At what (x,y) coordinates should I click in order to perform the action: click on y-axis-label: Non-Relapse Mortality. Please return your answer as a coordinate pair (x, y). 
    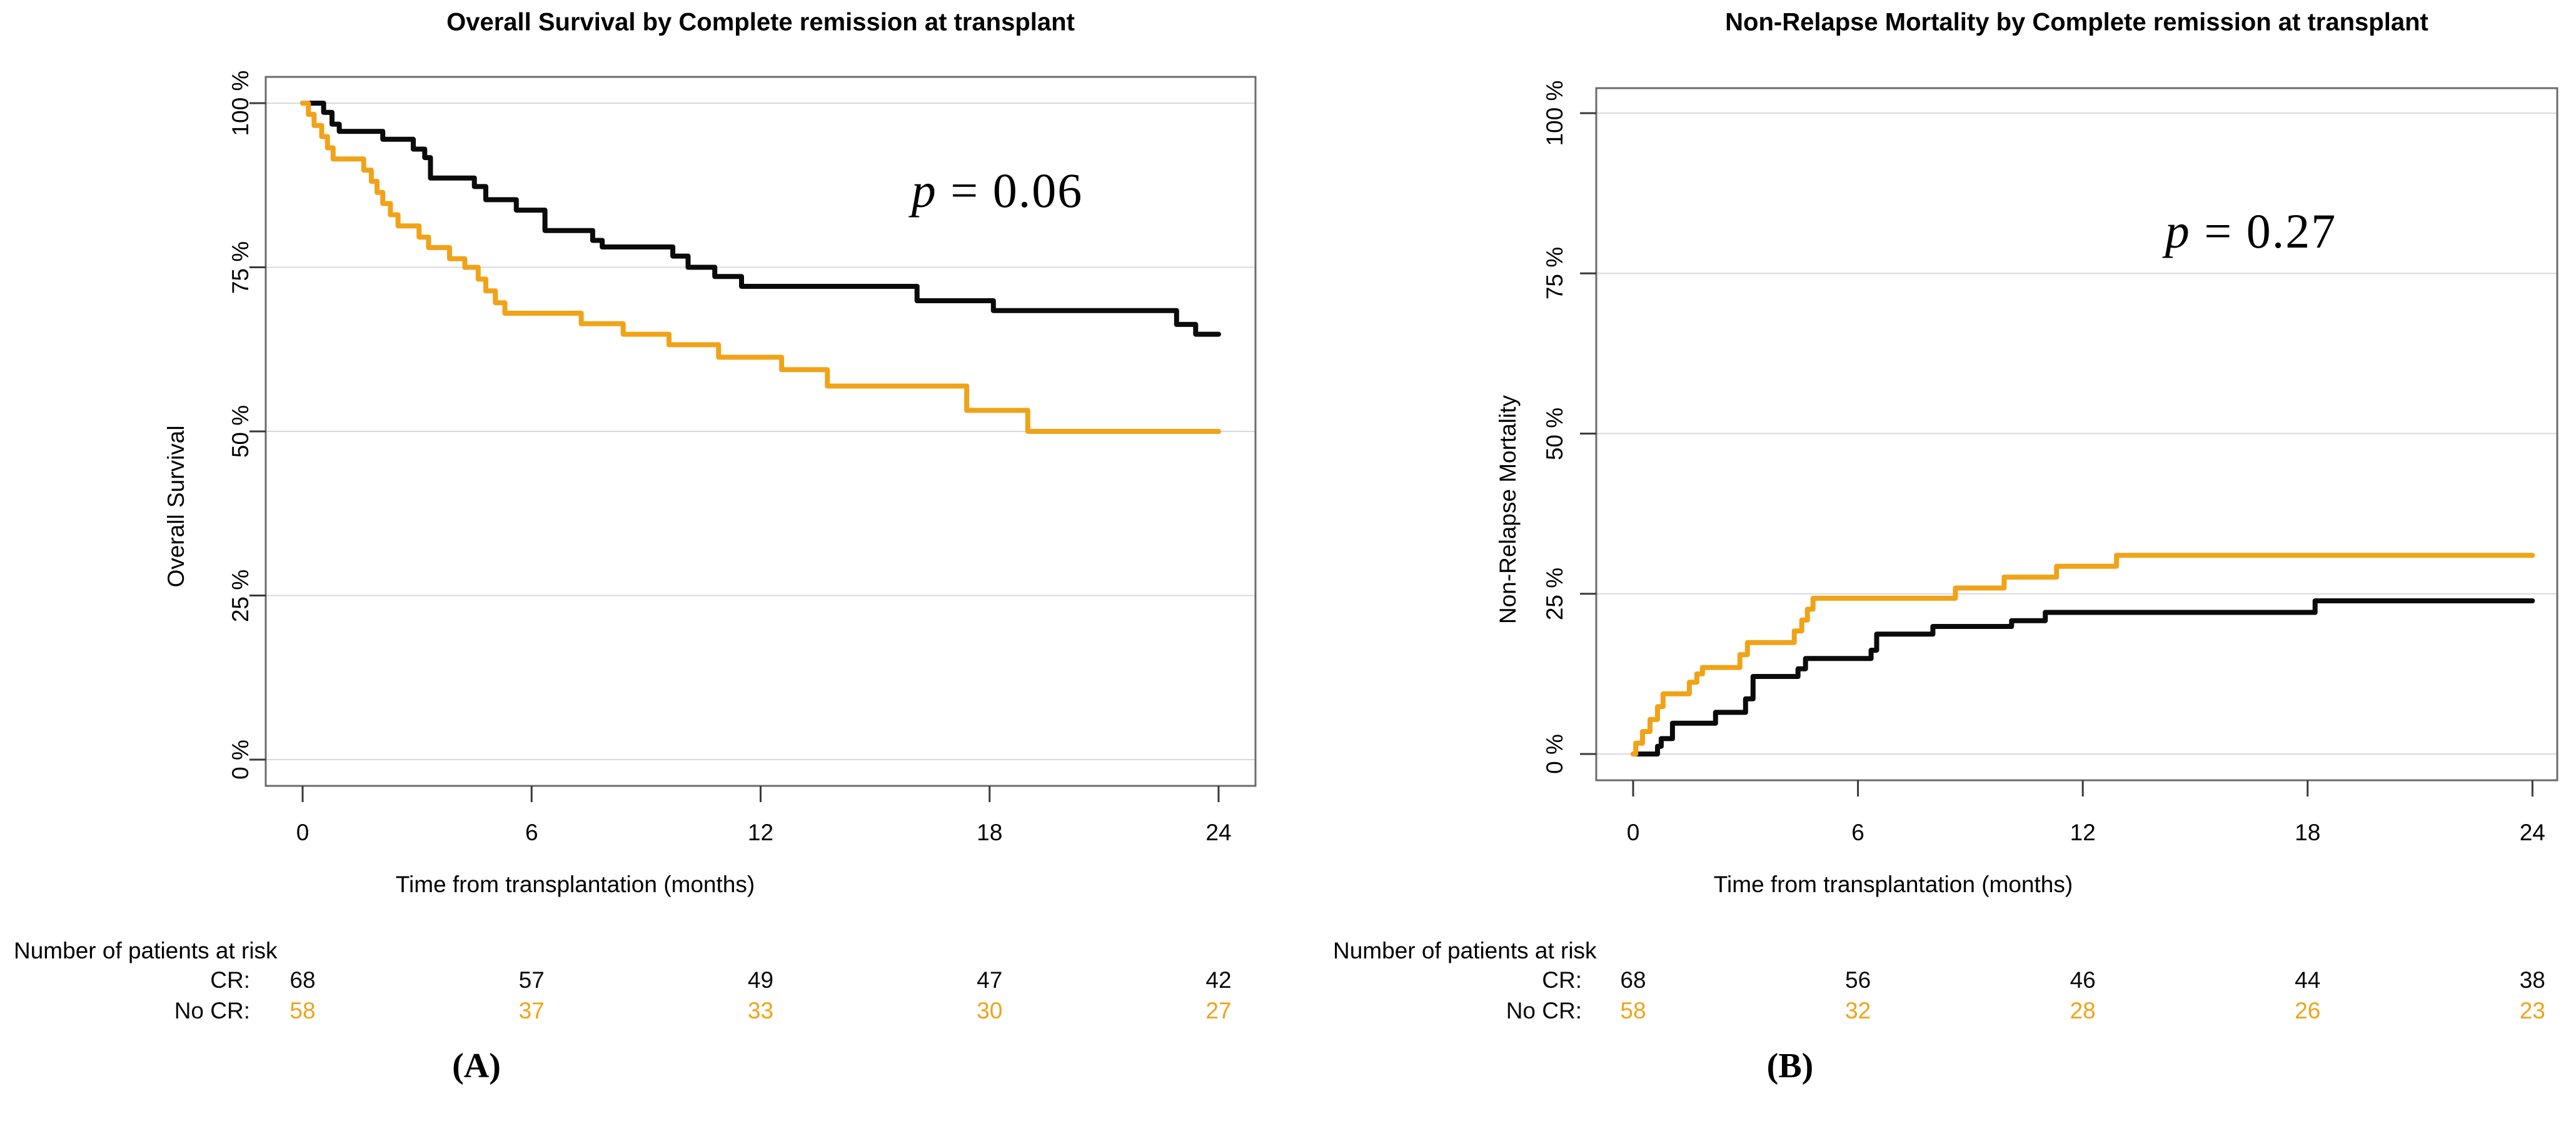
    Looking at the image, I should click on (1508, 510).